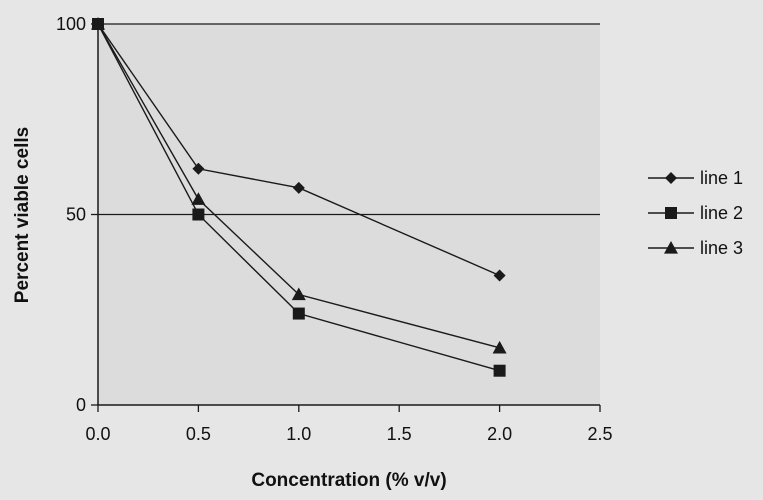 Image resolution: width=763 pixels, height=500 pixels. I want to click on x-tick-label-4: 2.0, so click(499, 434).